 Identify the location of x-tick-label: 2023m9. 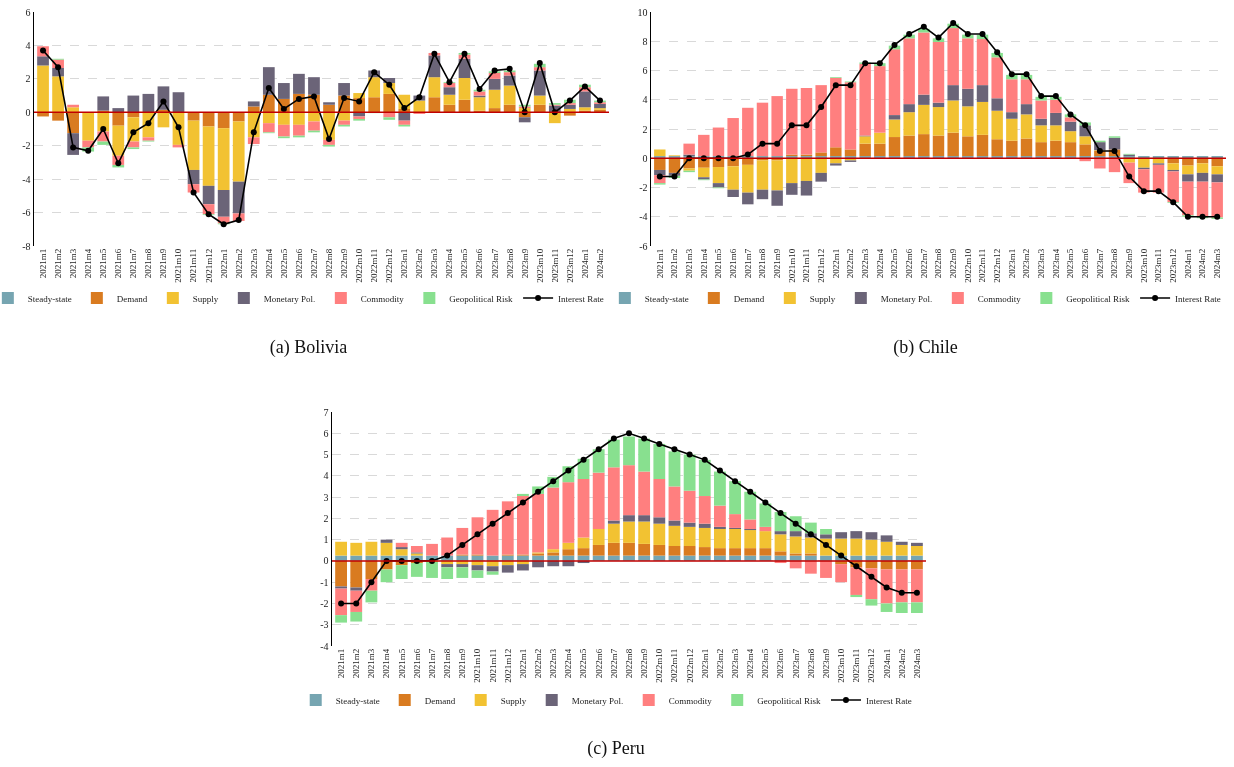
(1129, 263).